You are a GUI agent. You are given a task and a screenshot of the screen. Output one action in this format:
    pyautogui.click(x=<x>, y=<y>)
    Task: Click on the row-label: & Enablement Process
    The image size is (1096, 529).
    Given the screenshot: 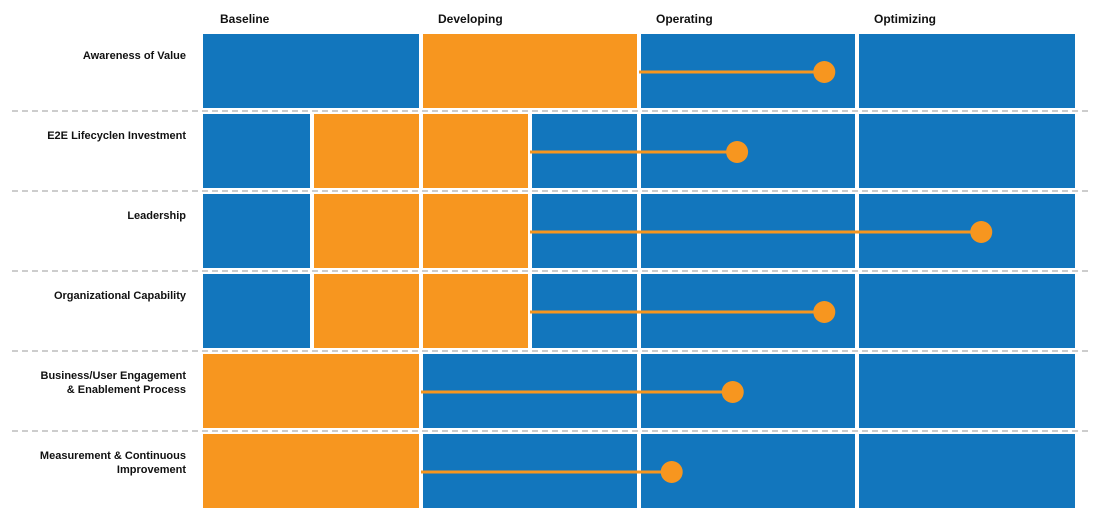 What is the action you would take?
    pyautogui.click(x=126, y=390)
    